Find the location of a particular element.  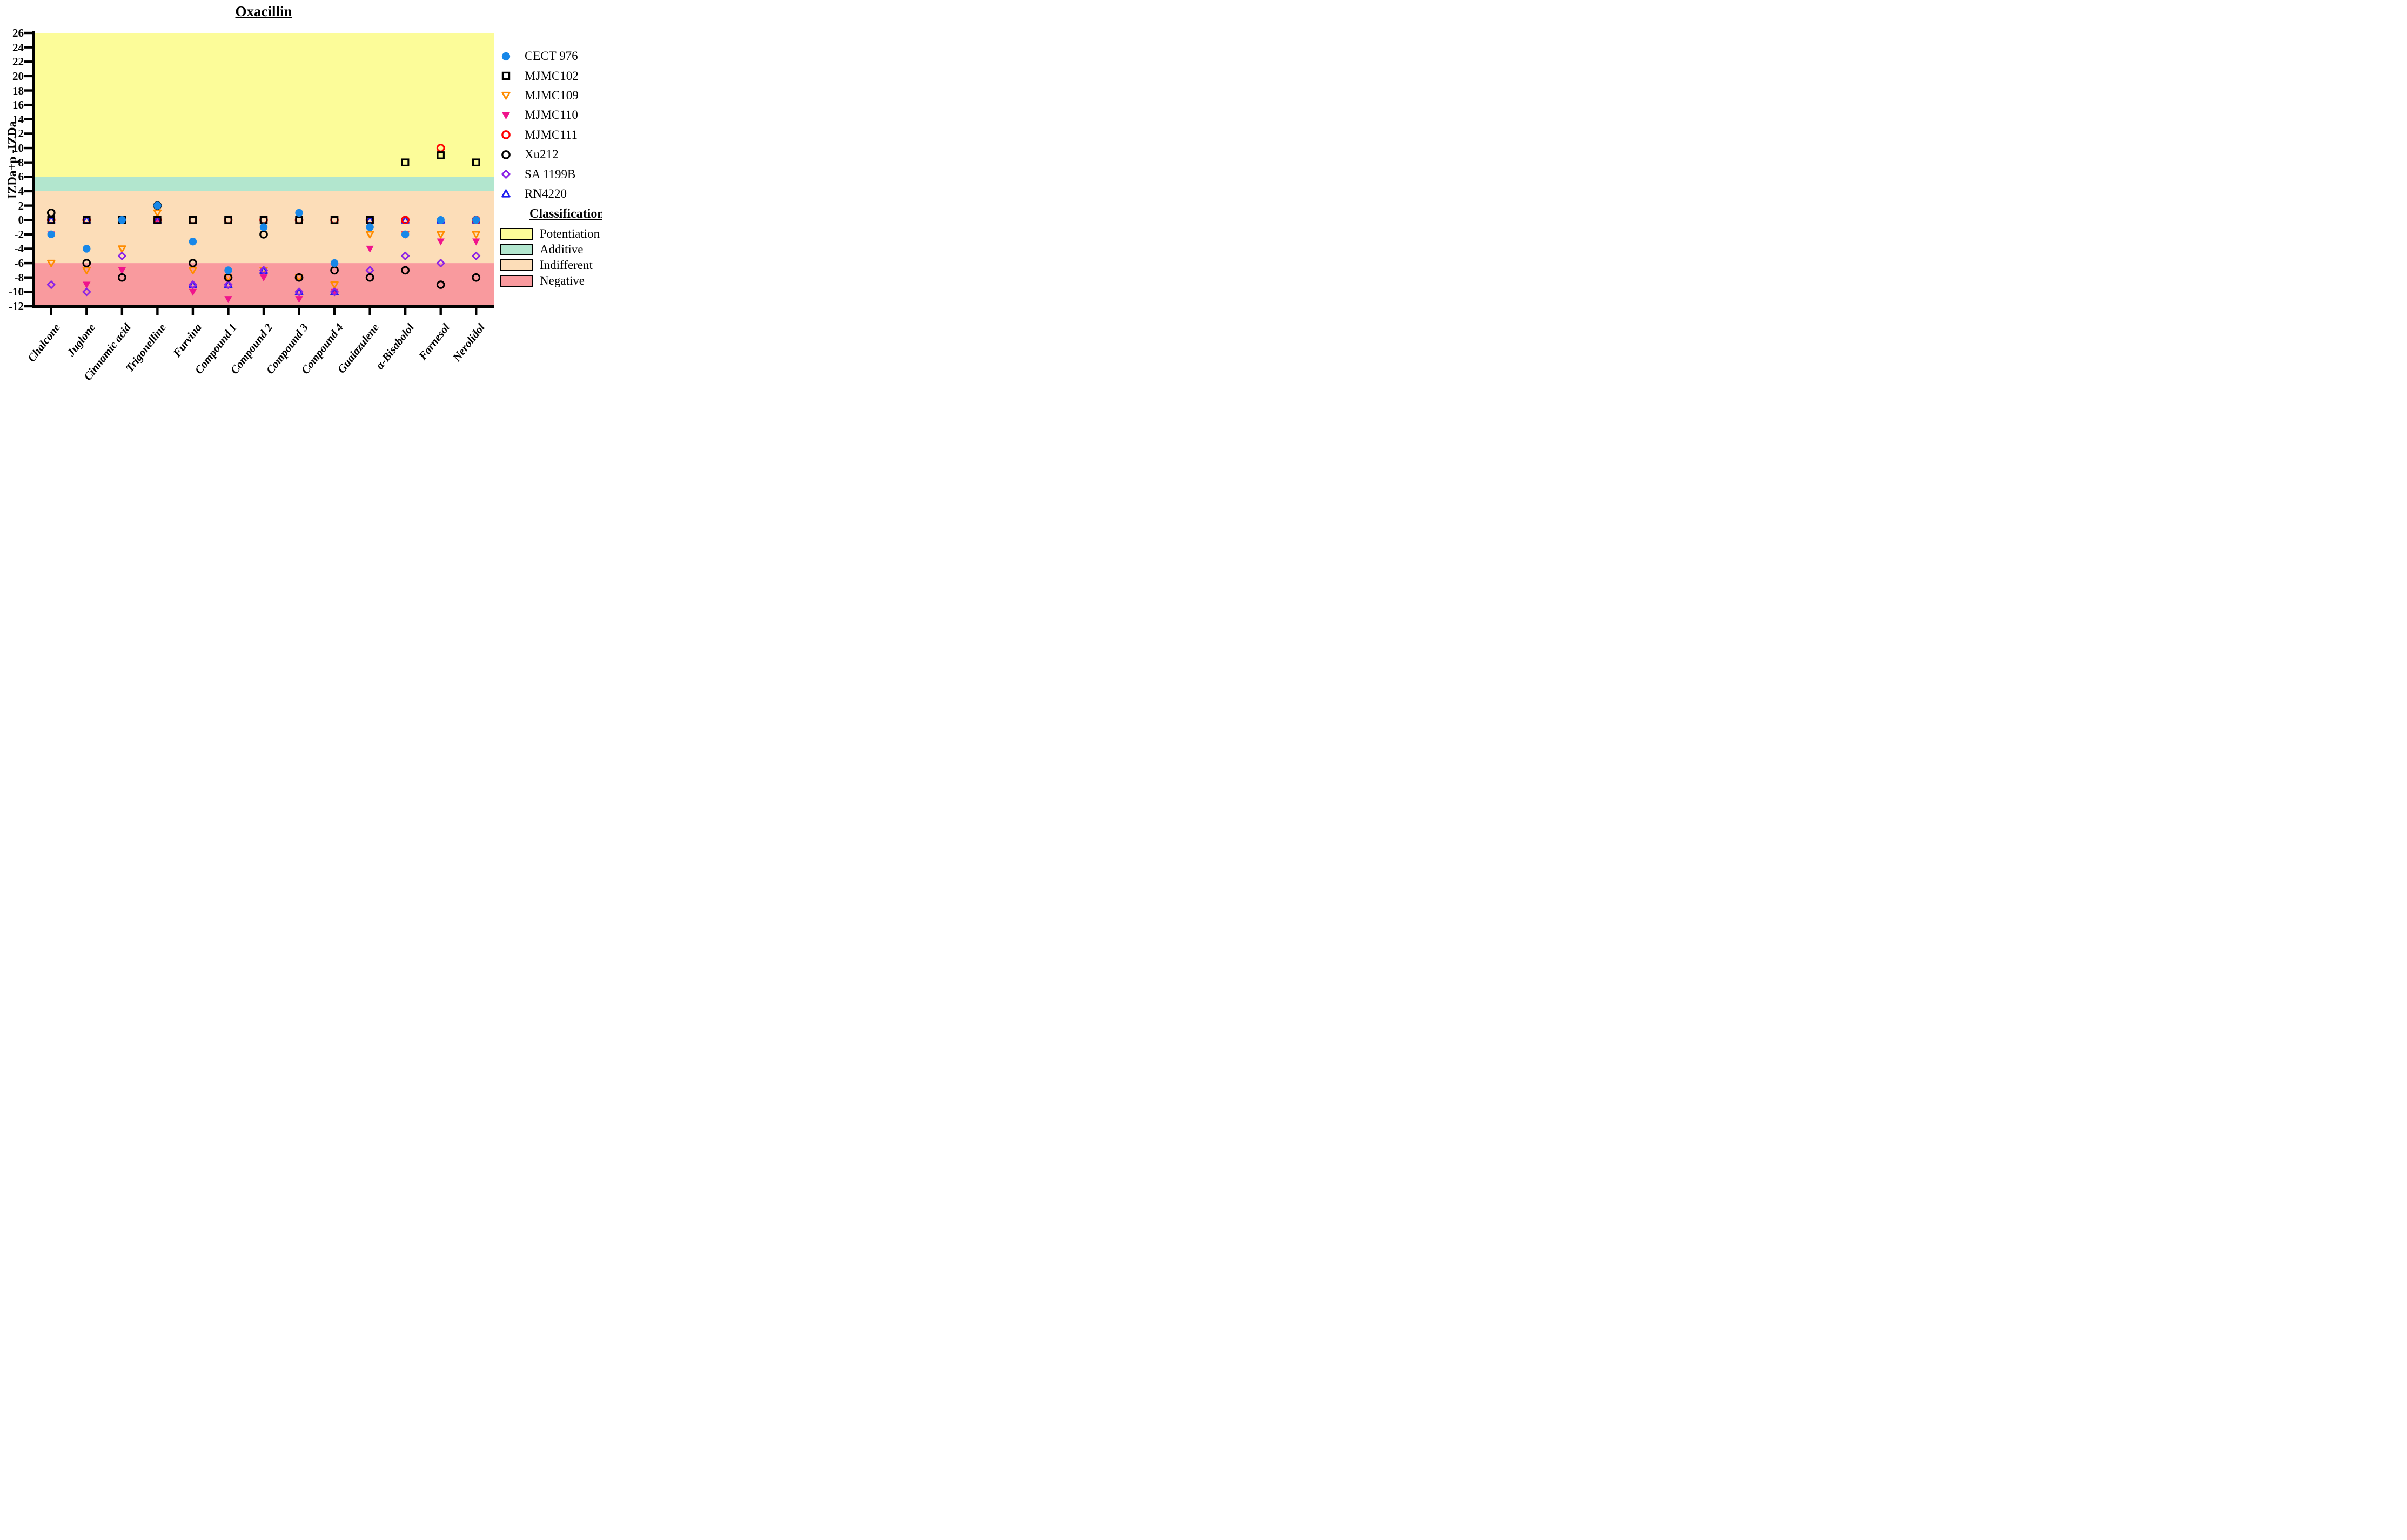

y-axis-line is located at coordinates (34, 169).